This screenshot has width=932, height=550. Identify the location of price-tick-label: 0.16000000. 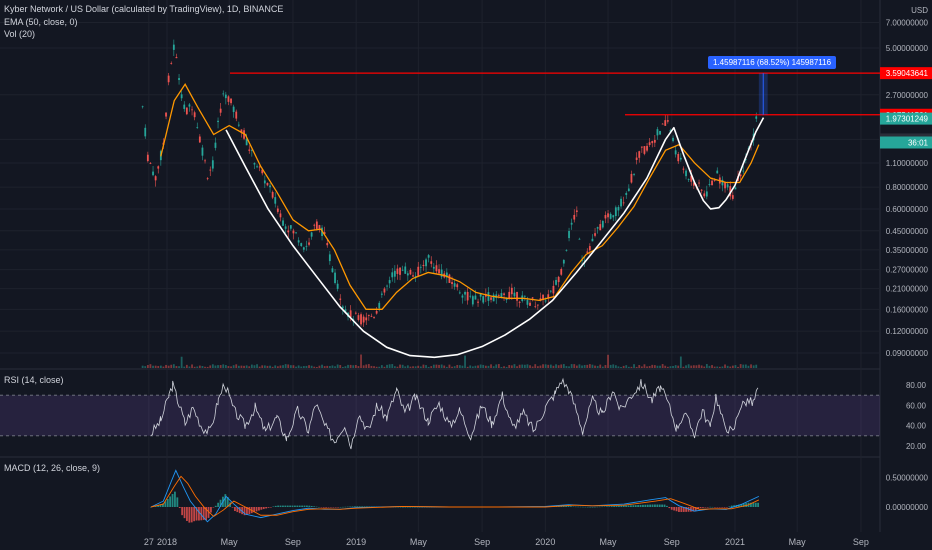
(907, 309).